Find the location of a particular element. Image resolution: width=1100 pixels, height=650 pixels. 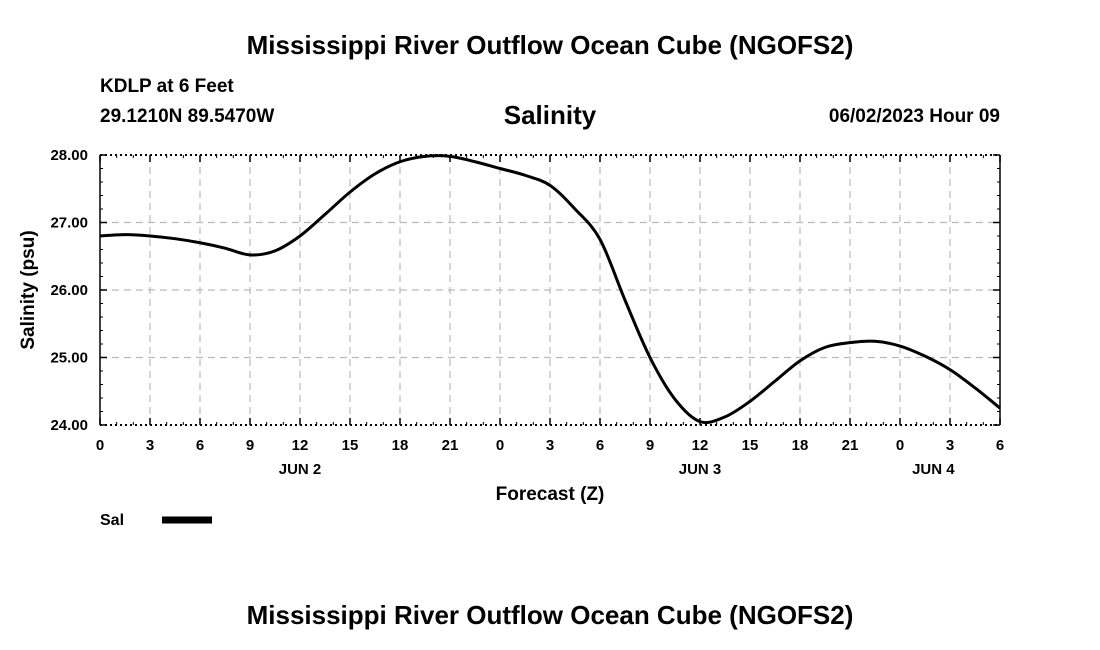

y-tick-label: 28.00 is located at coordinates (69, 155).